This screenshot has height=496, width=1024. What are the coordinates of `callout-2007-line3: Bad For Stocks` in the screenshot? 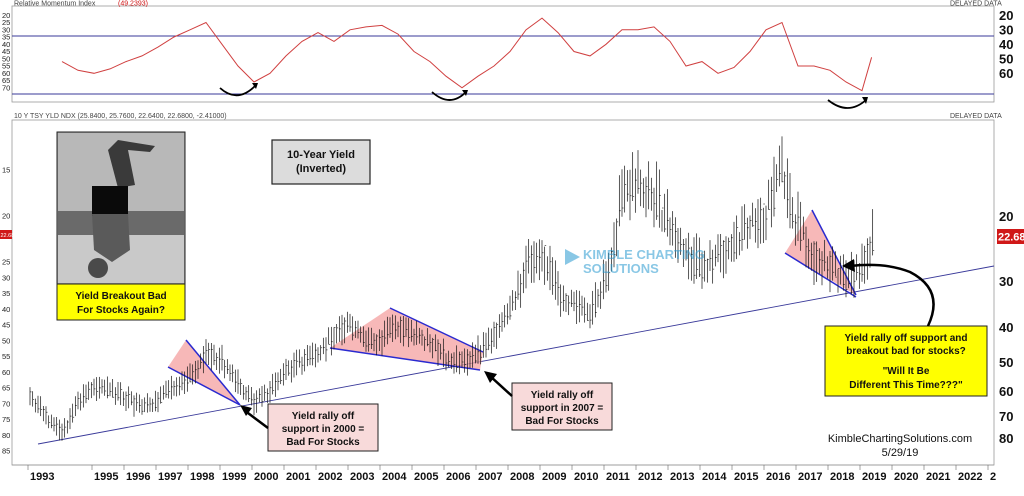 It's located at (562, 421).